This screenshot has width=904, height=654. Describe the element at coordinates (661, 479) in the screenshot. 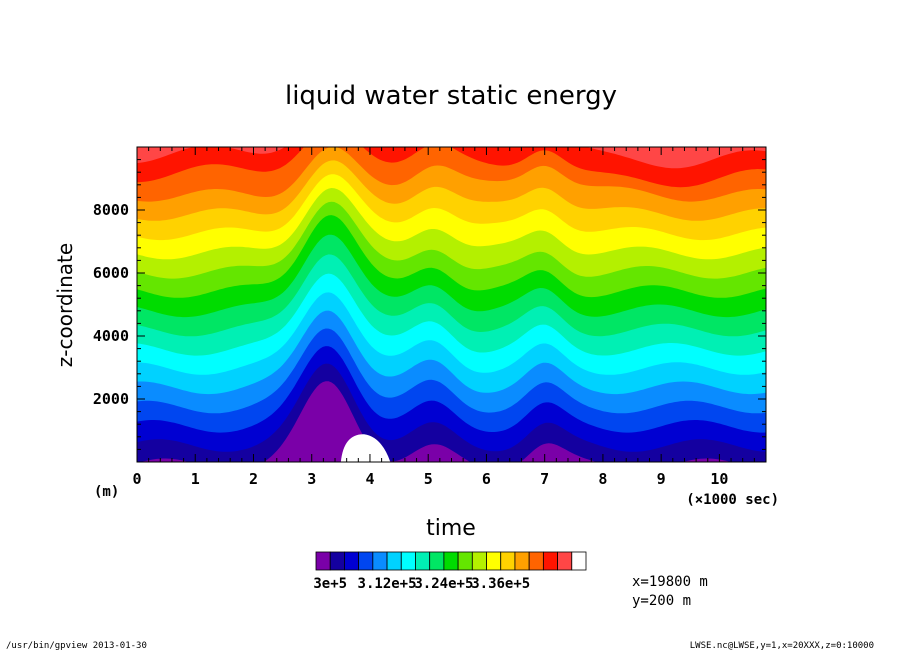

I see `x-tick-label: 9` at that location.